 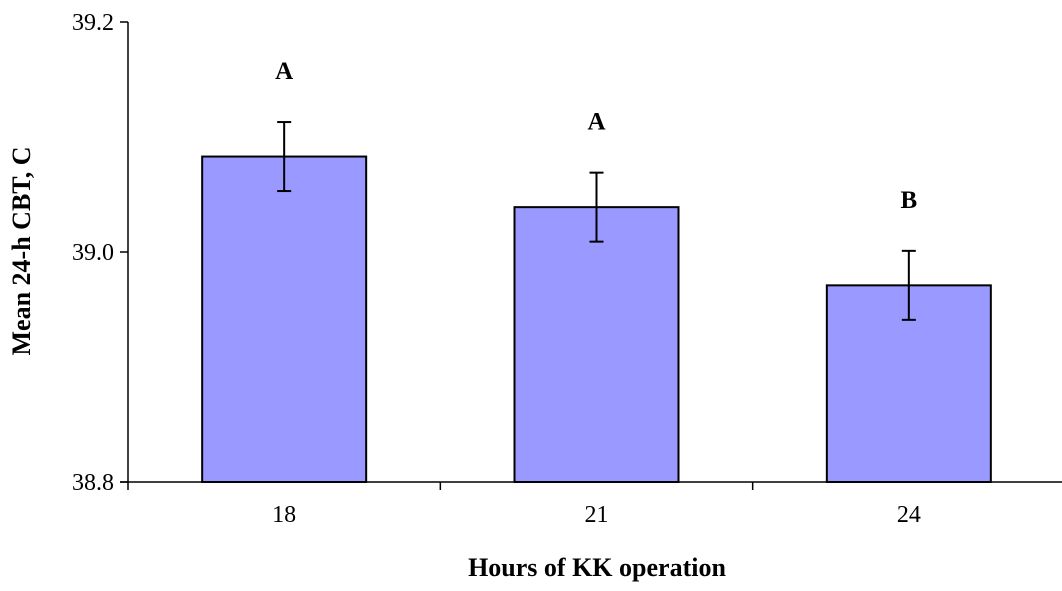 I want to click on x-tick-label: 24, so click(x=909, y=515).